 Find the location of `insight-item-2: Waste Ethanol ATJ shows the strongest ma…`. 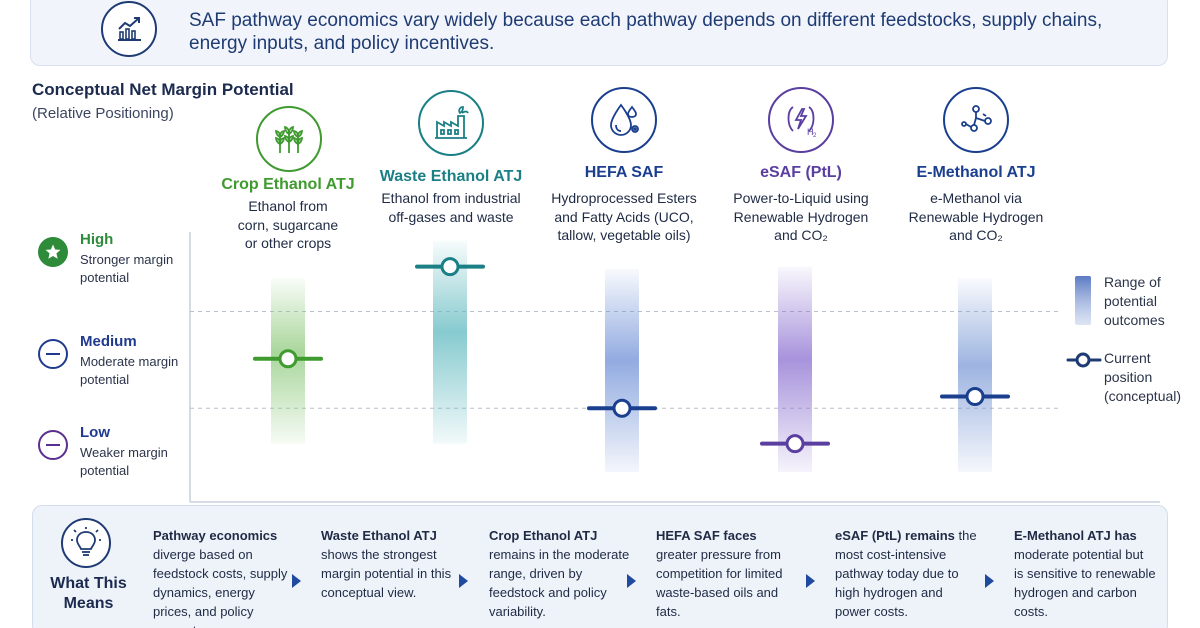

insight-item-2: Waste Ethanol ATJ shows the strongest ma… is located at coordinates (386, 564).